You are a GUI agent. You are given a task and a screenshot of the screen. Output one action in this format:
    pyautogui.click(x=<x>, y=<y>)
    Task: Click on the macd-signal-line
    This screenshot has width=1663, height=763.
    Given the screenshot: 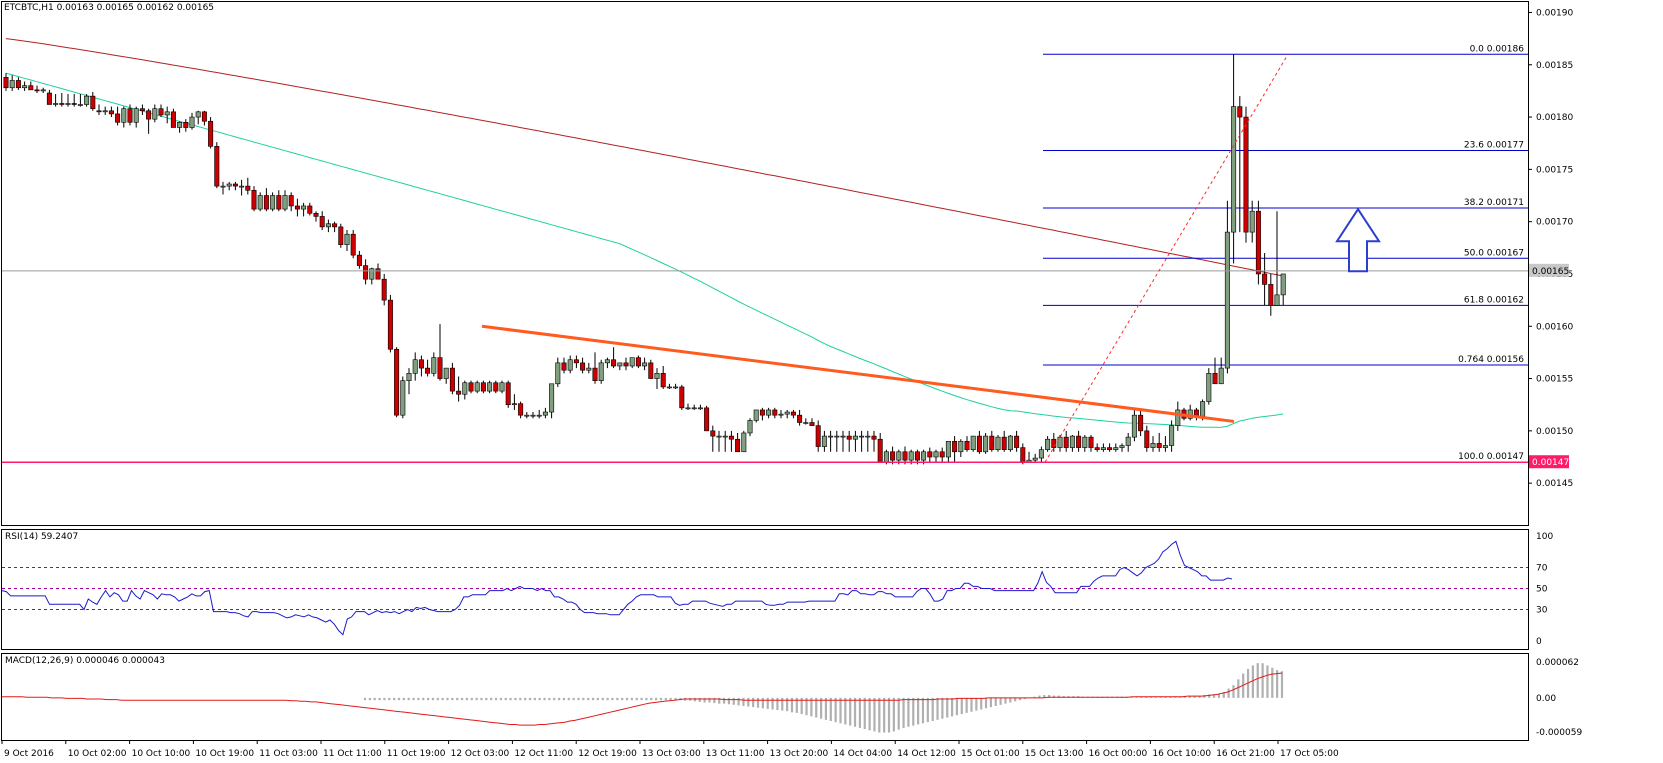 What is the action you would take?
    pyautogui.click(x=642, y=699)
    